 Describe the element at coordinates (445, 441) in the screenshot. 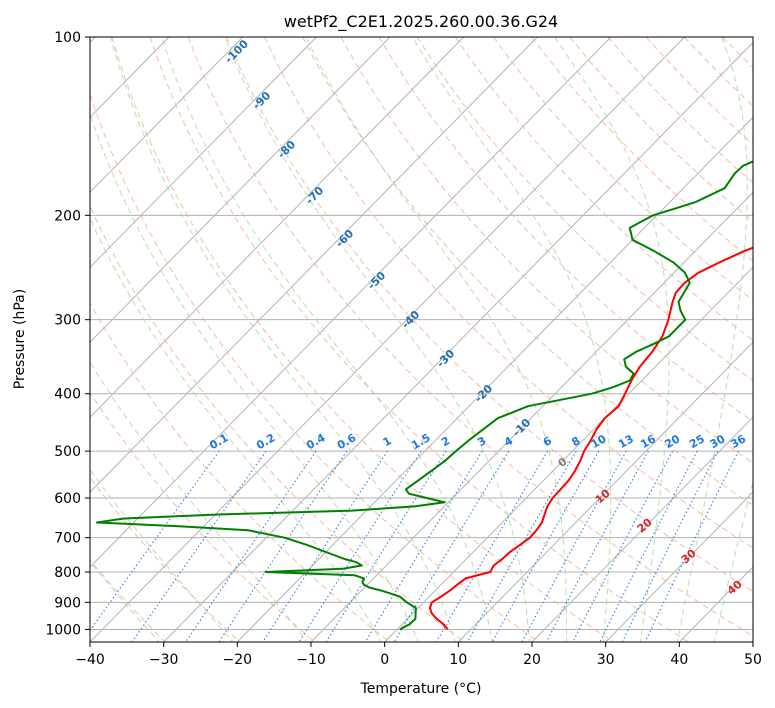

I see `mixing-ratio-label: 2` at that location.